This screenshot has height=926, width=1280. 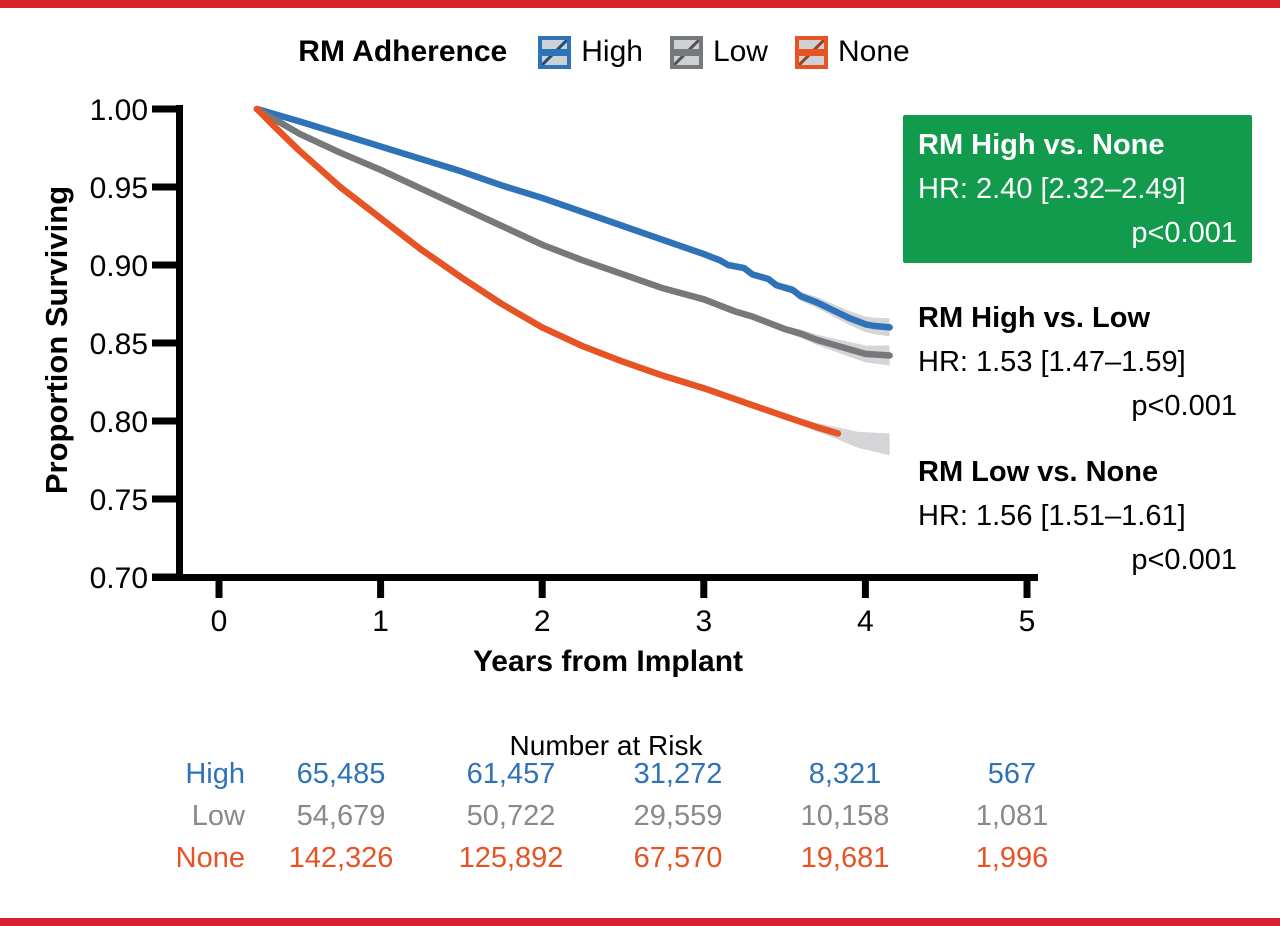 What do you see at coordinates (511, 774) in the screenshot?
I see `risk-value: 61,457` at bounding box center [511, 774].